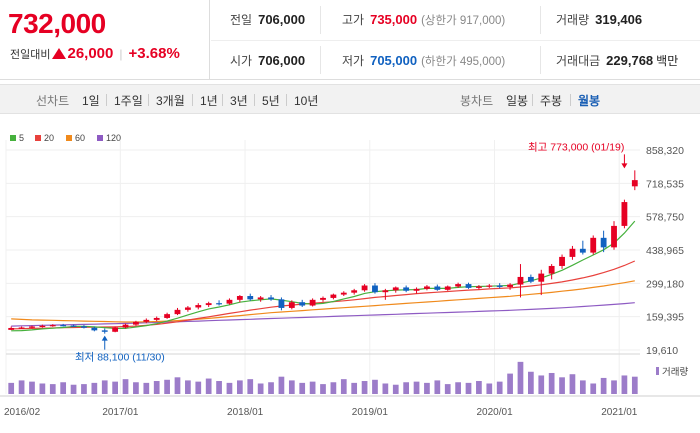  I want to click on period-1d: 1일, so click(91, 101).